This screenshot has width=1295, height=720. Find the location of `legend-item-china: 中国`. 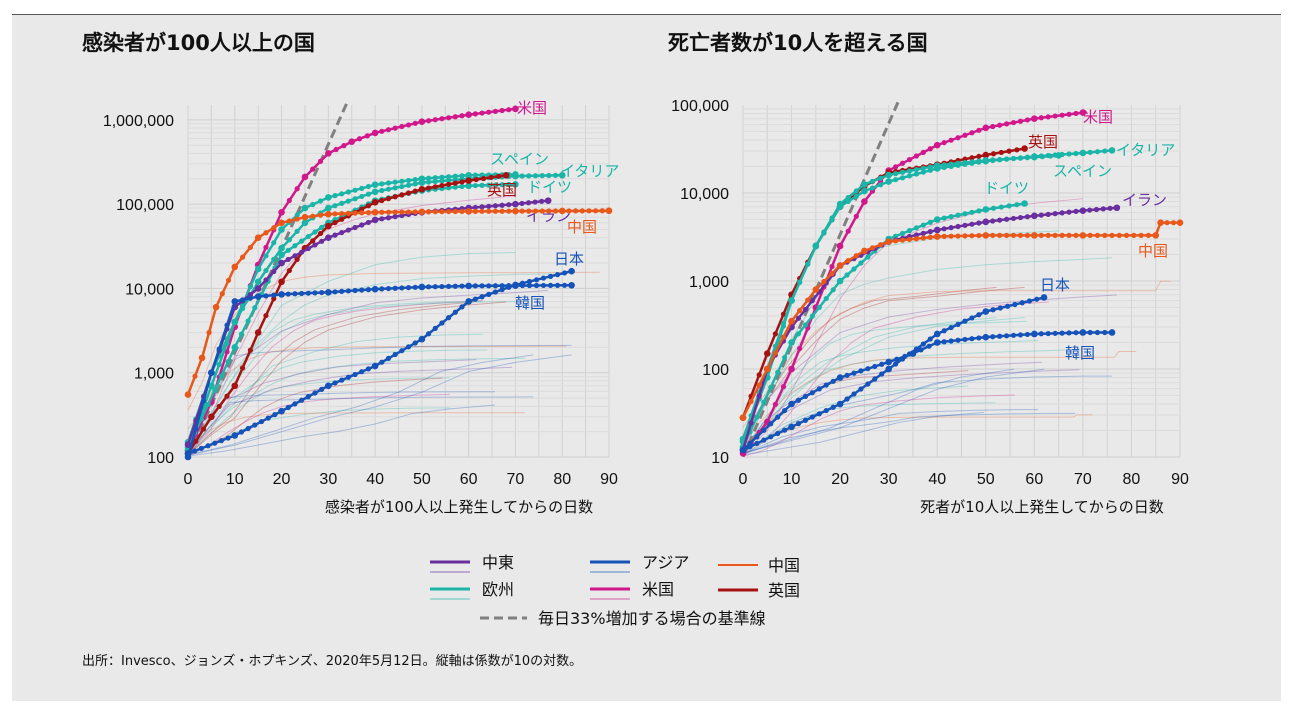

legend-item-china: 中国 is located at coordinates (759, 565).